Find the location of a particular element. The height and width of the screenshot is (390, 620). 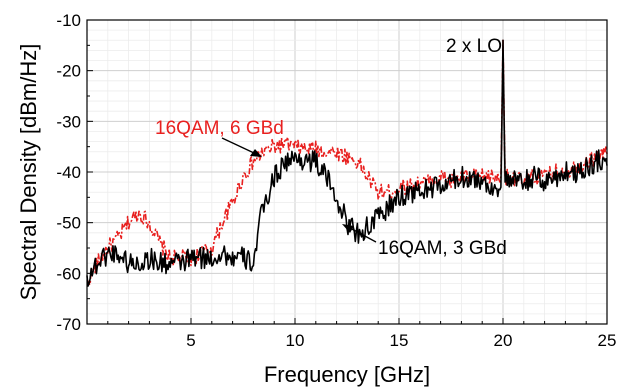

annotation-arrow-6gbd is located at coordinates (241, 147).